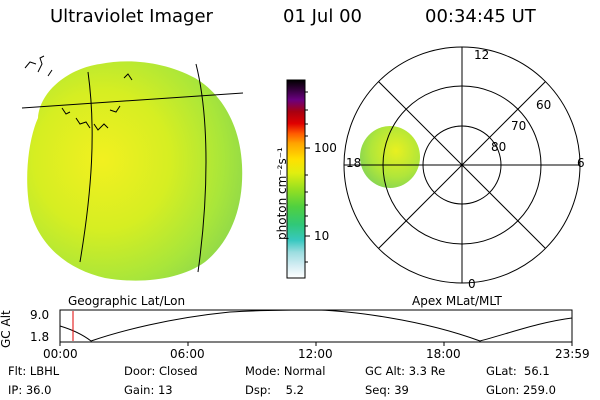 Image resolution: width=600 pixels, height=400 pixels. What do you see at coordinates (274, 390) in the screenshot?
I see `info-dsp: Dsp: 5.2` at bounding box center [274, 390].